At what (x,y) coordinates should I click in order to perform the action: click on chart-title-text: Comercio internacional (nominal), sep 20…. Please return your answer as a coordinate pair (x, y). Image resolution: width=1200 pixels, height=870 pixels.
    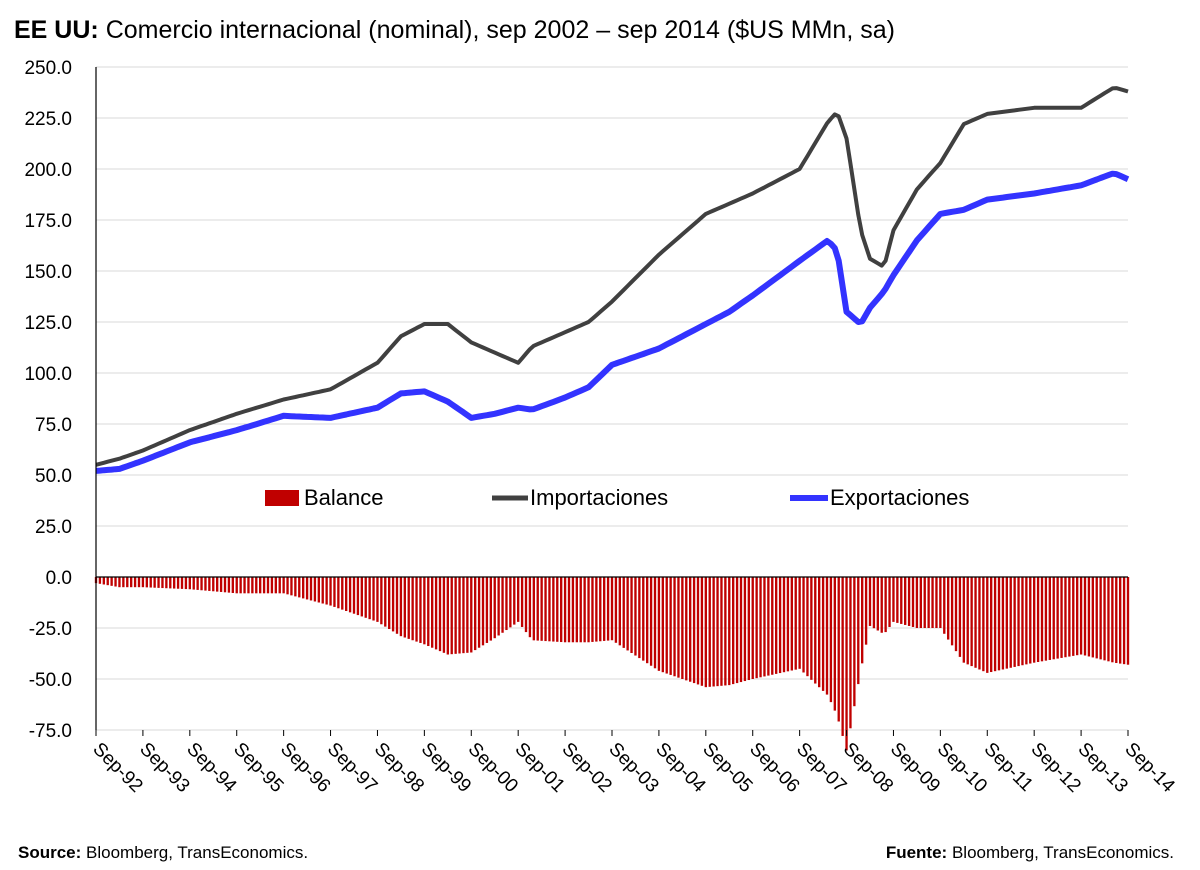
    Looking at the image, I should click on (500, 30).